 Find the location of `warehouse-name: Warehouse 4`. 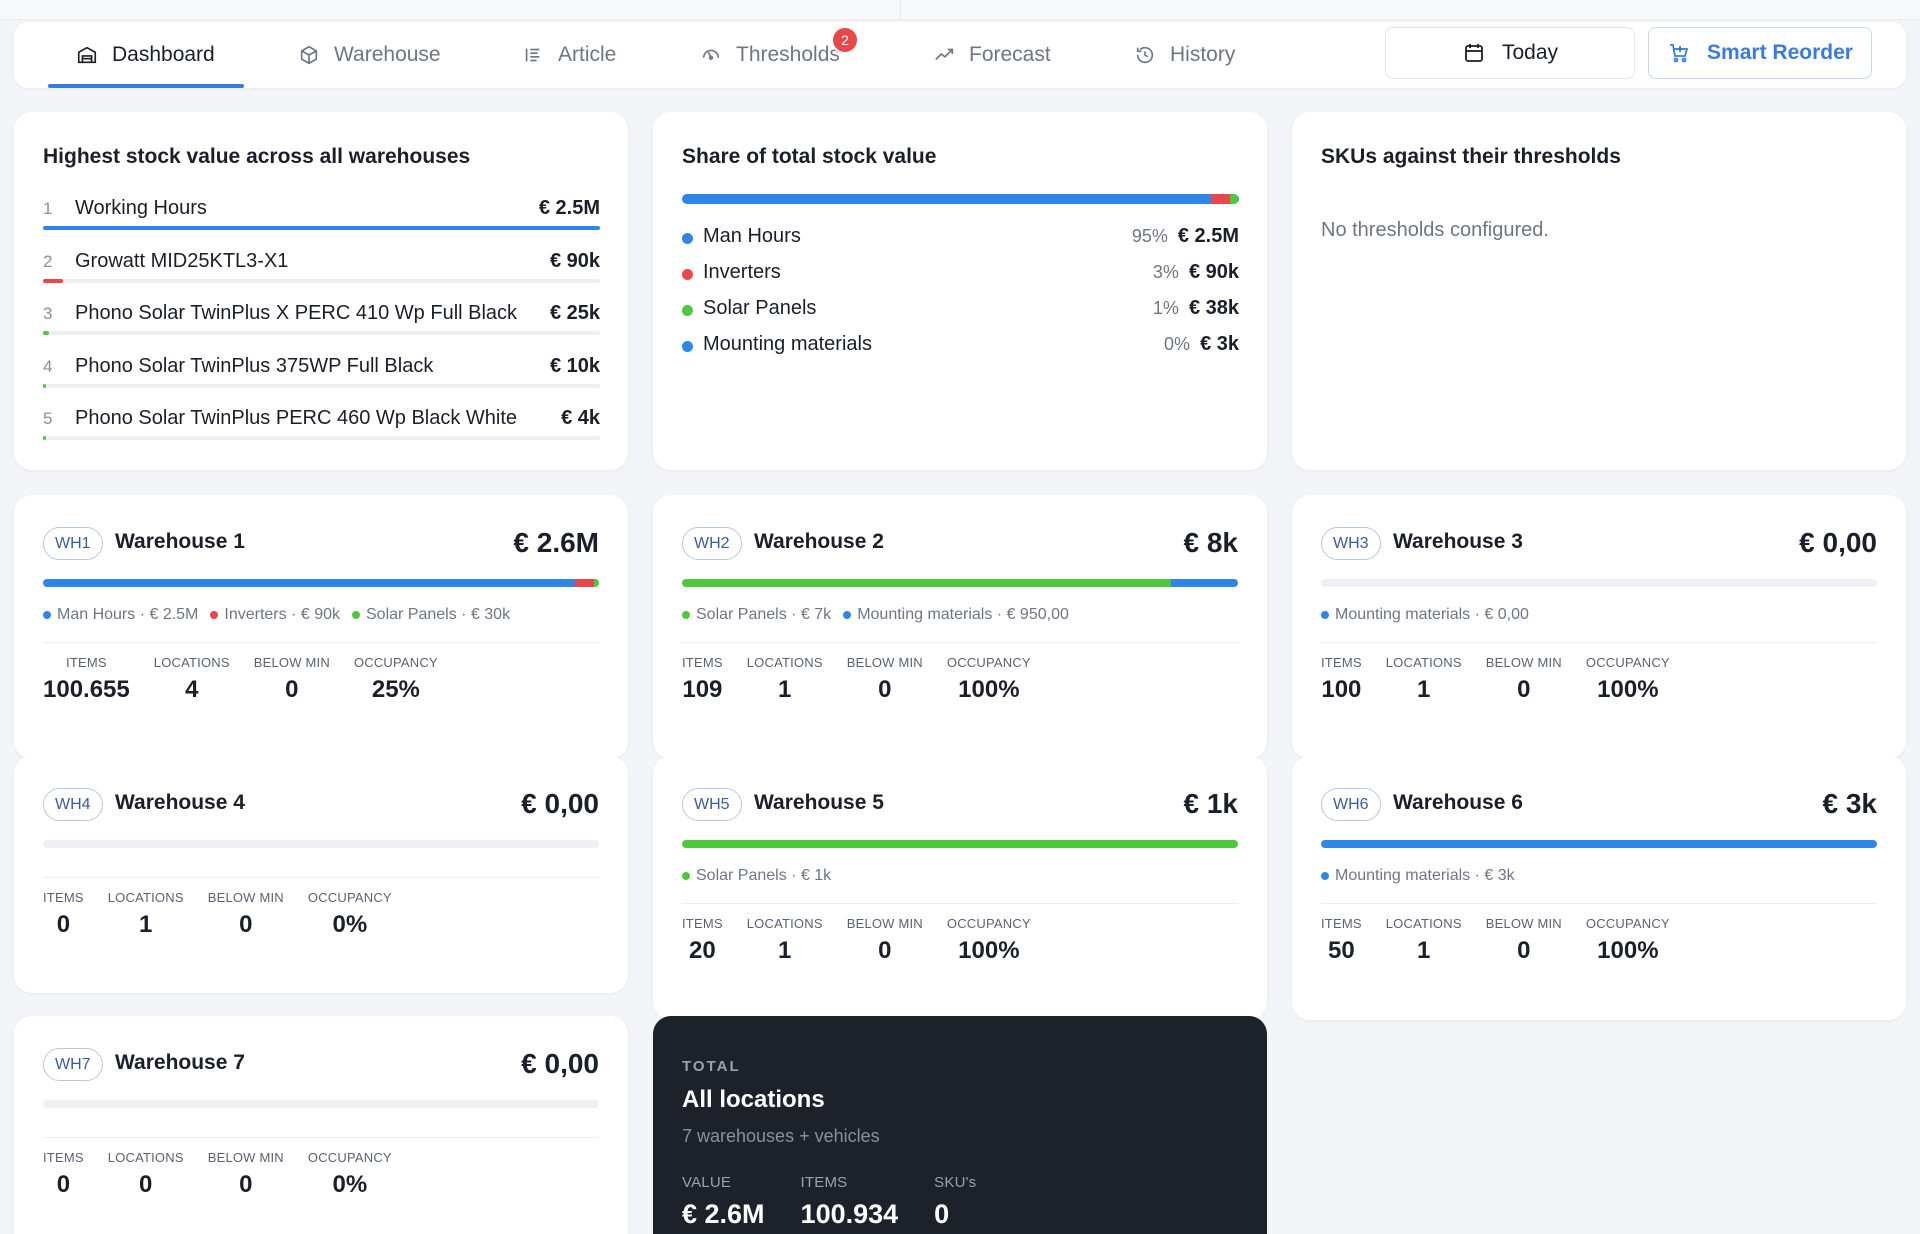

warehouse-name: Warehouse 4 is located at coordinates (180, 802).